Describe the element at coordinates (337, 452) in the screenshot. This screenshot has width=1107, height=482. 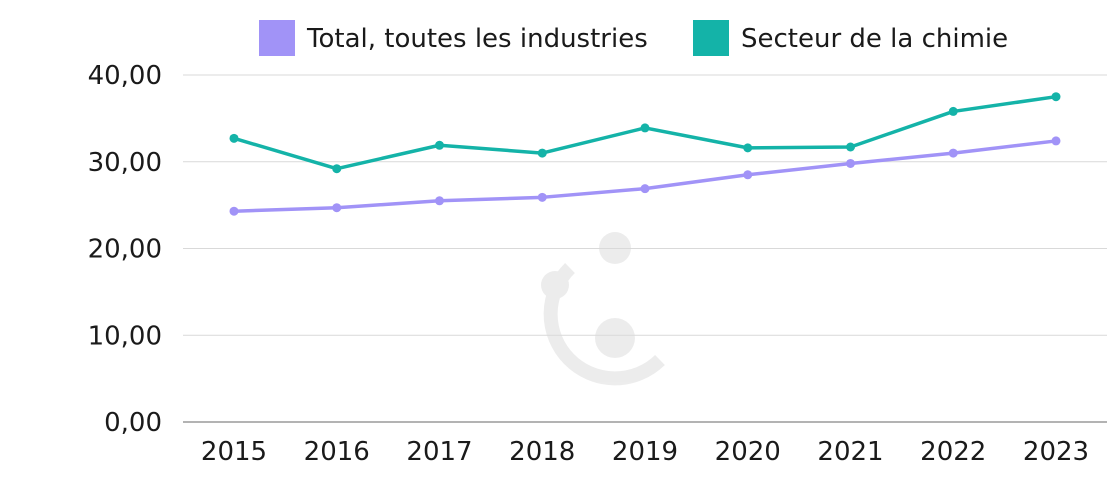
I see `x-tick-label: 2016` at that location.